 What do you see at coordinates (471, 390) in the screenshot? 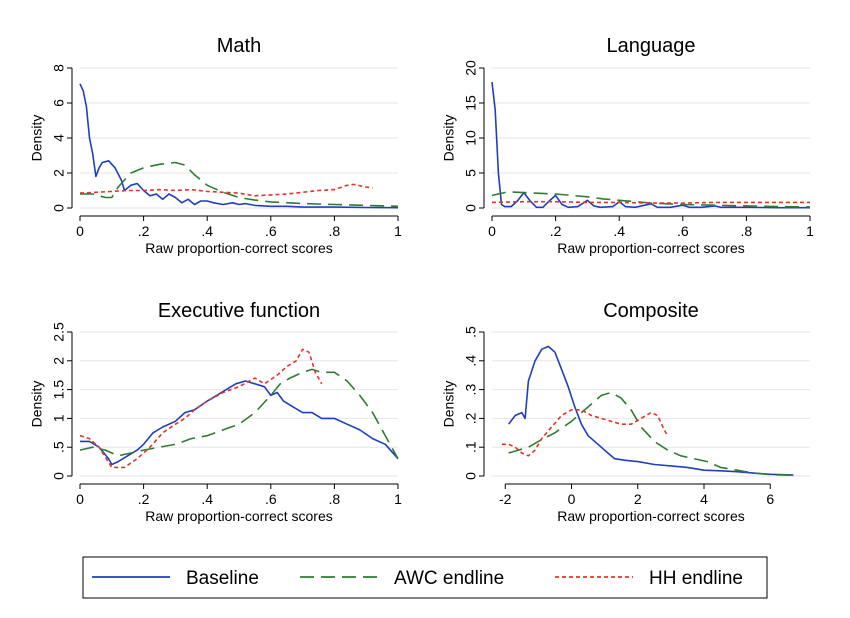
I see `y-tick-label: .3` at bounding box center [471, 390].